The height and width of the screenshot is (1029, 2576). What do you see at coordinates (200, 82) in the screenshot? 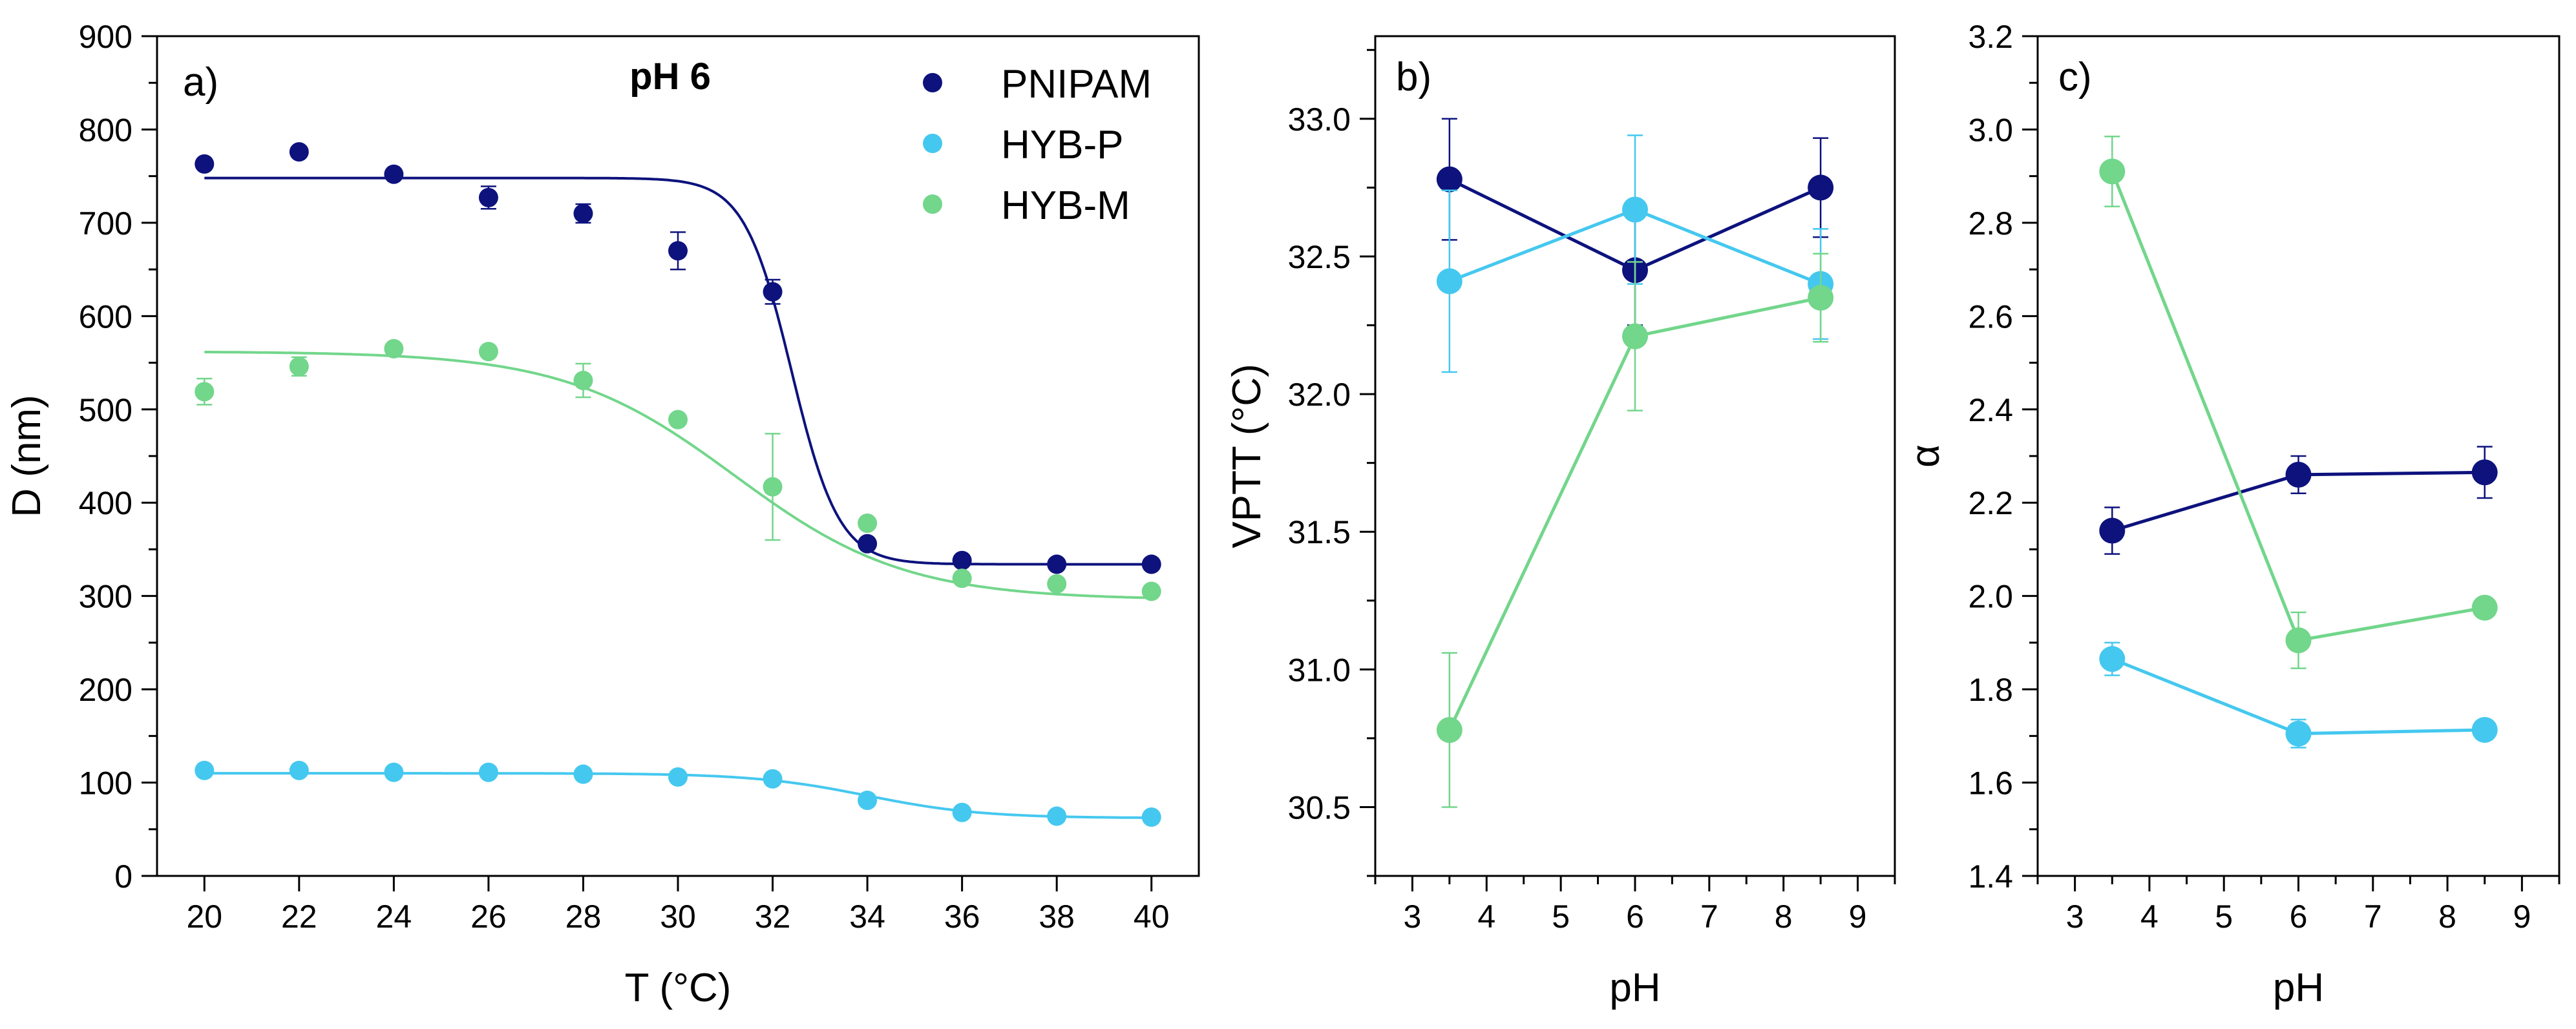
I see `panel-label: a)` at bounding box center [200, 82].